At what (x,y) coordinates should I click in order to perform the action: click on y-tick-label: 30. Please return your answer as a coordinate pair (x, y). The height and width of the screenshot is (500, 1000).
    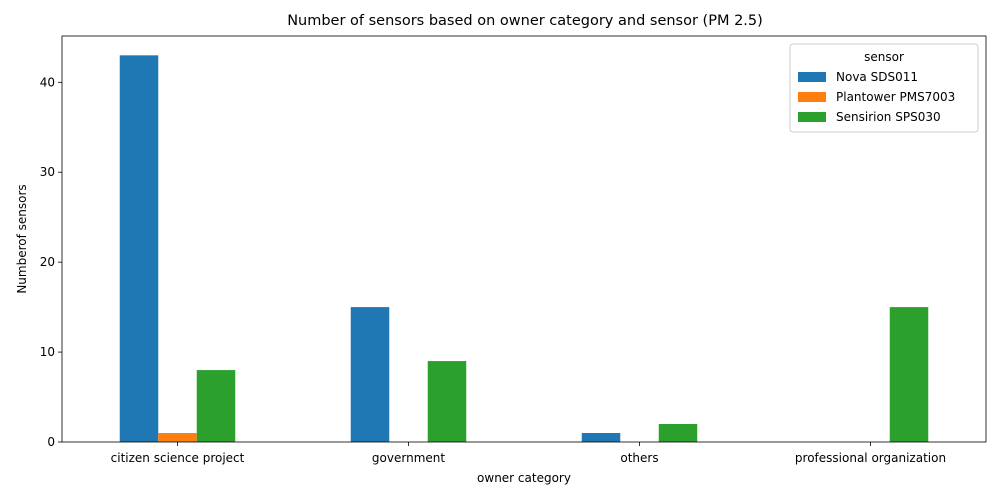
    Looking at the image, I should click on (47, 172).